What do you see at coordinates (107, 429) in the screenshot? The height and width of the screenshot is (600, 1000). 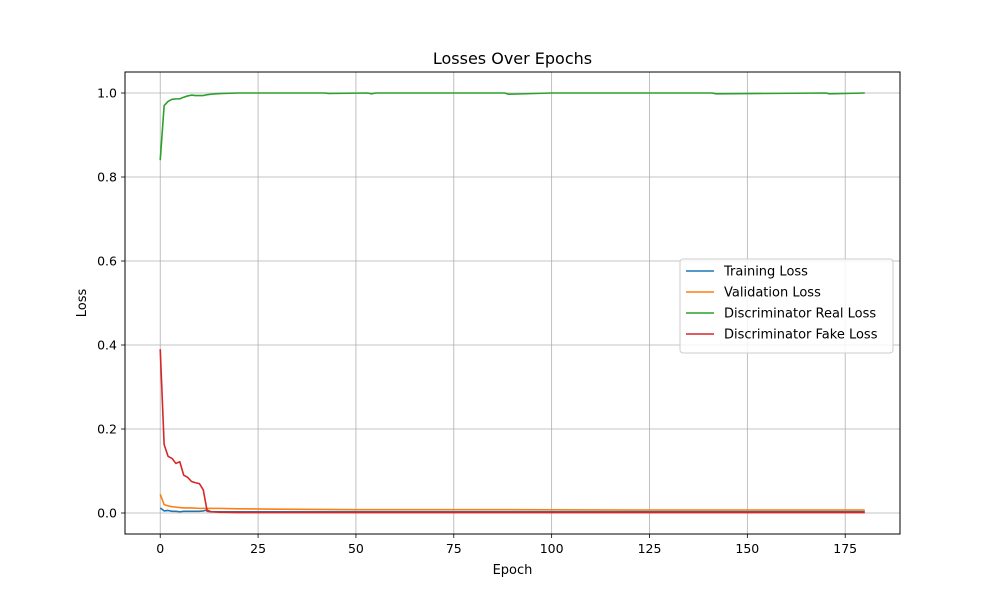 I see `y-tick-label: 0.2` at bounding box center [107, 429].